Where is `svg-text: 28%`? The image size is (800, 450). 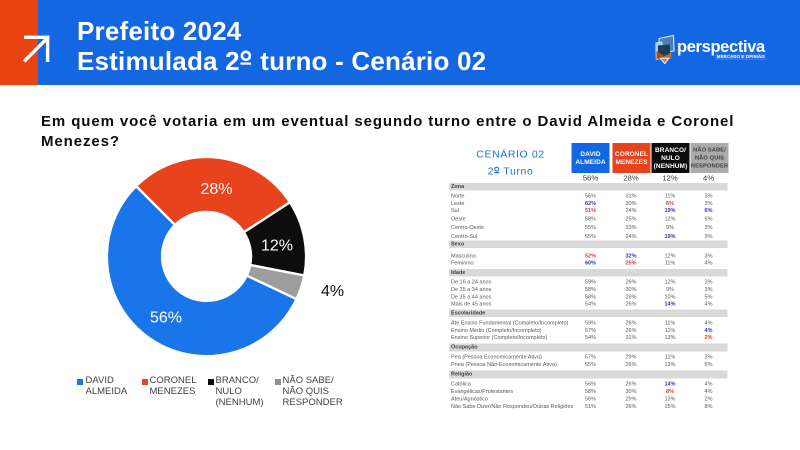
svg-text: 28% is located at coordinates (216, 189).